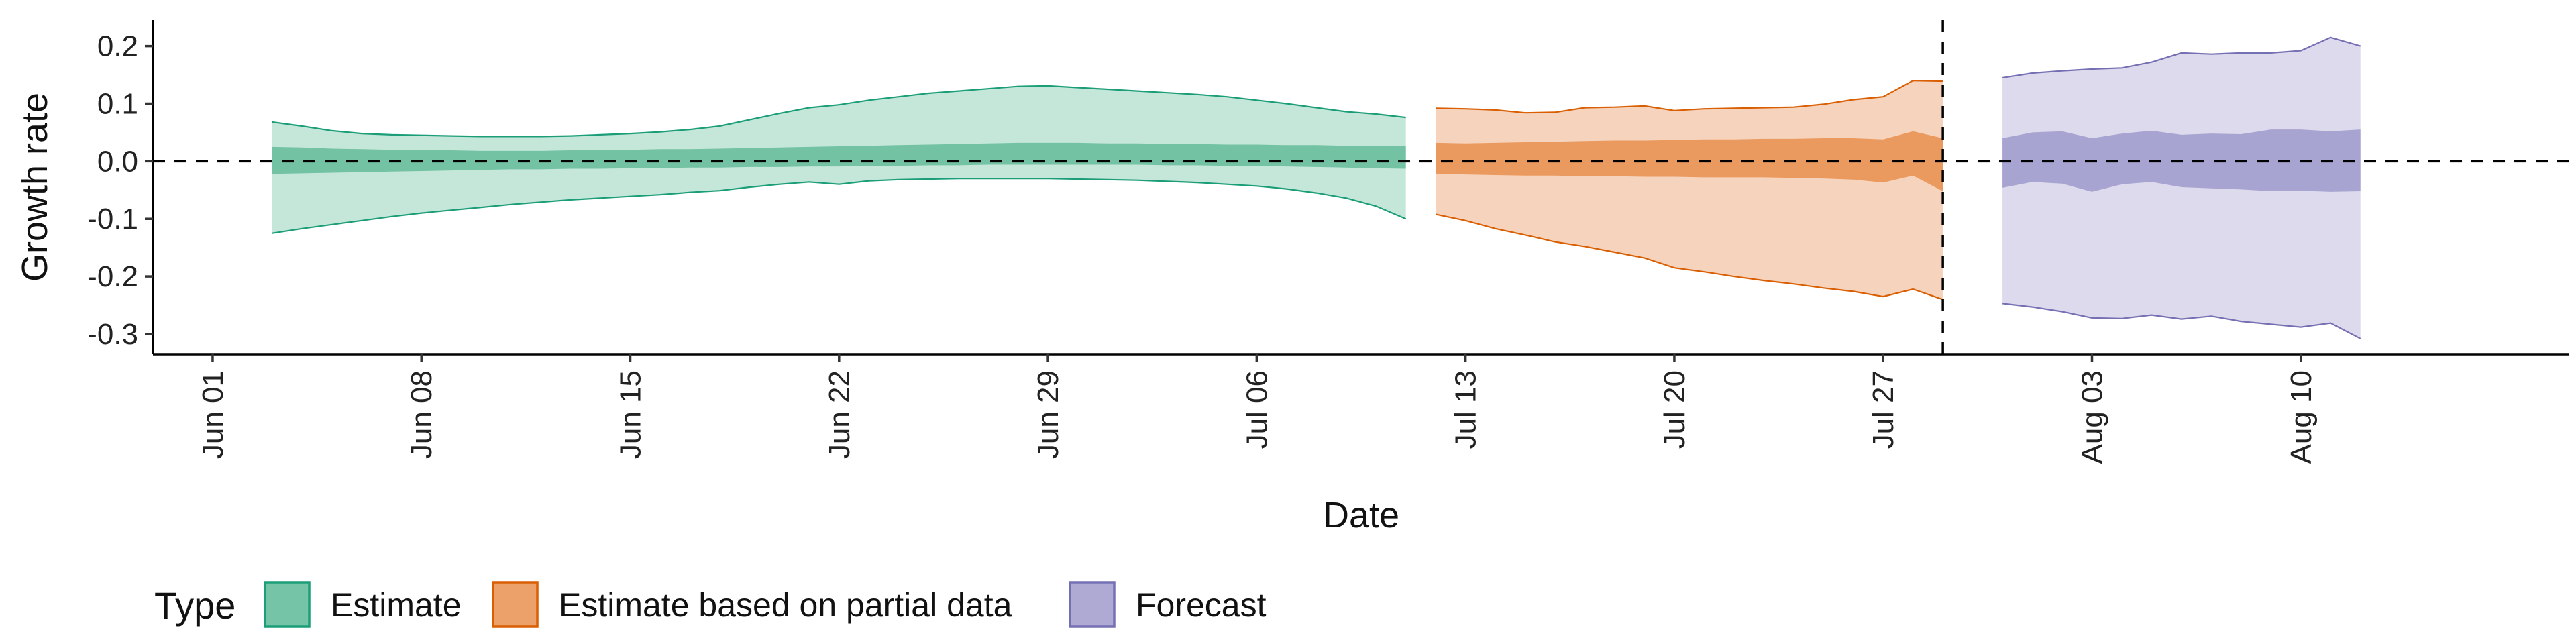 The image size is (2576, 644). What do you see at coordinates (112, 334) in the screenshot?
I see `y-tick-label: -0.3` at bounding box center [112, 334].